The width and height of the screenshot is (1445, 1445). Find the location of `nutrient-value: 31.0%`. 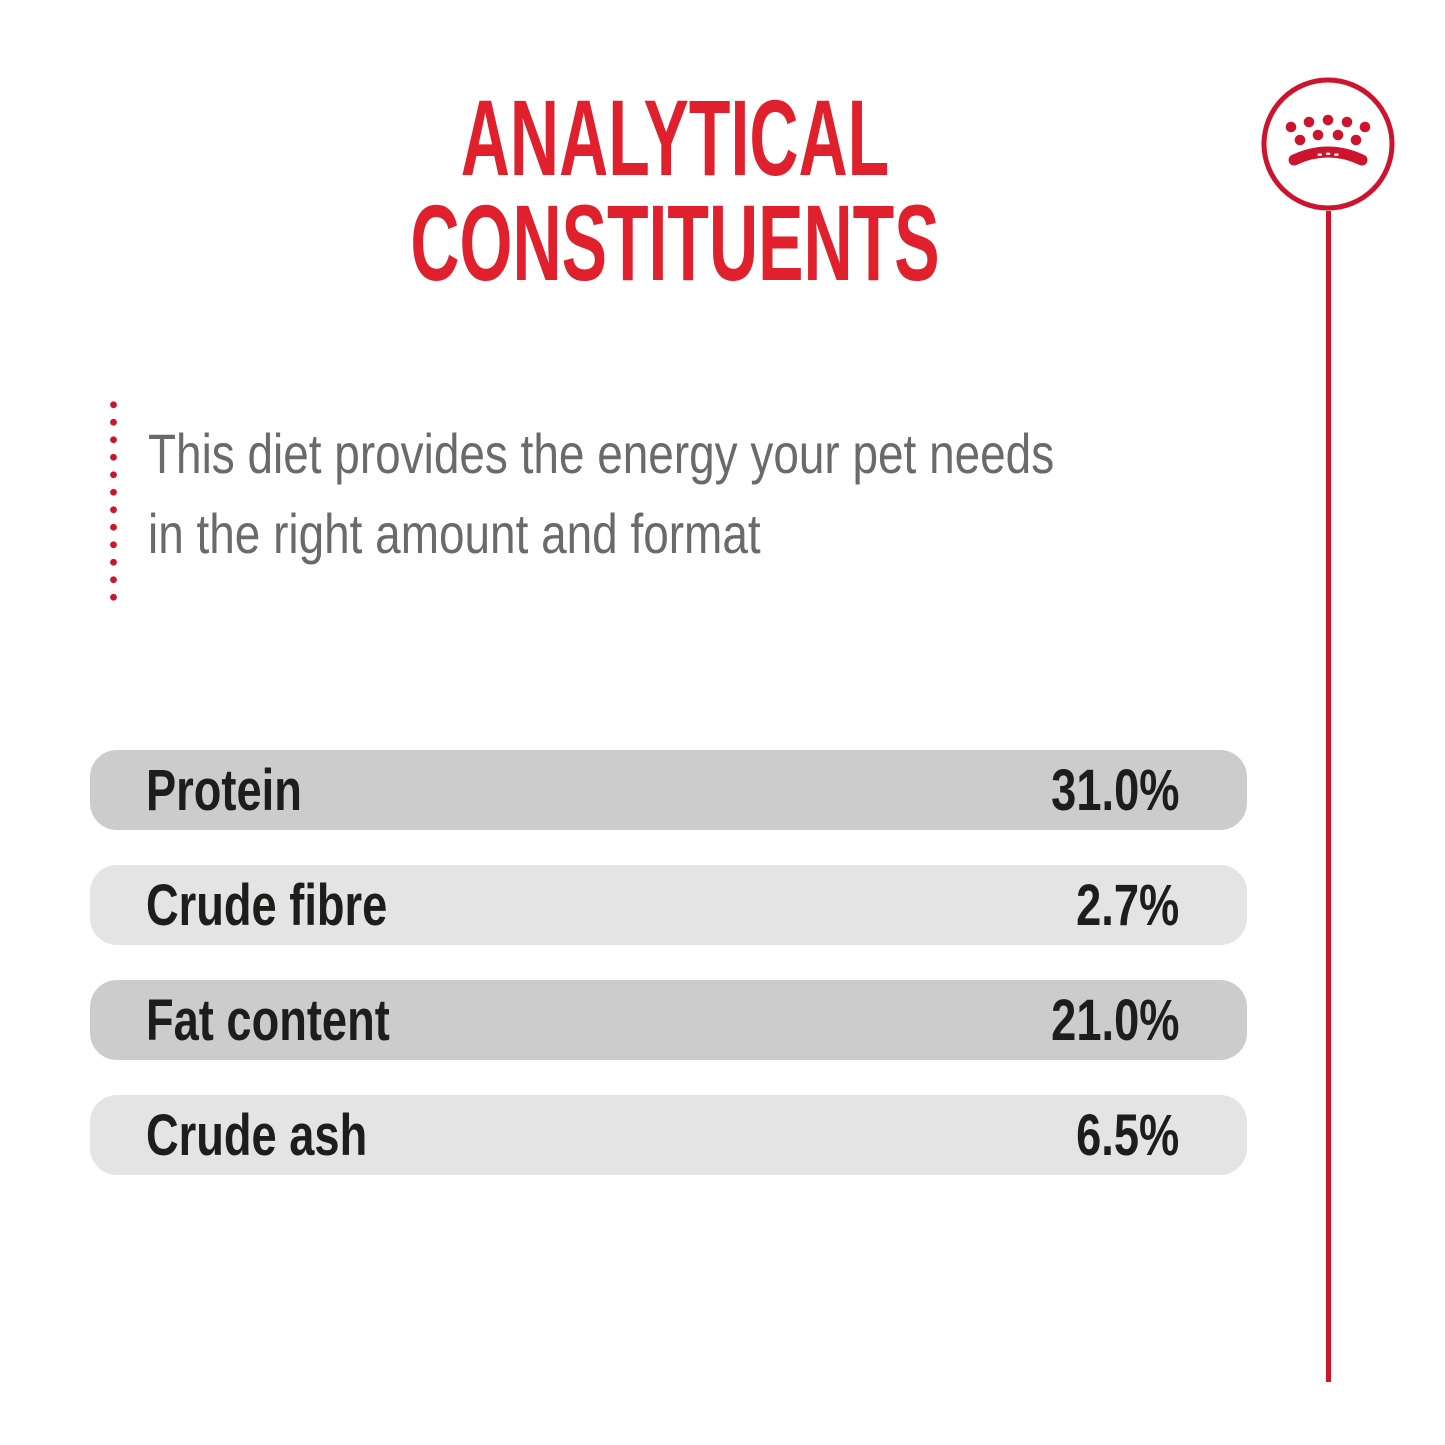

nutrient-value: 31.0% is located at coordinates (1114, 790).